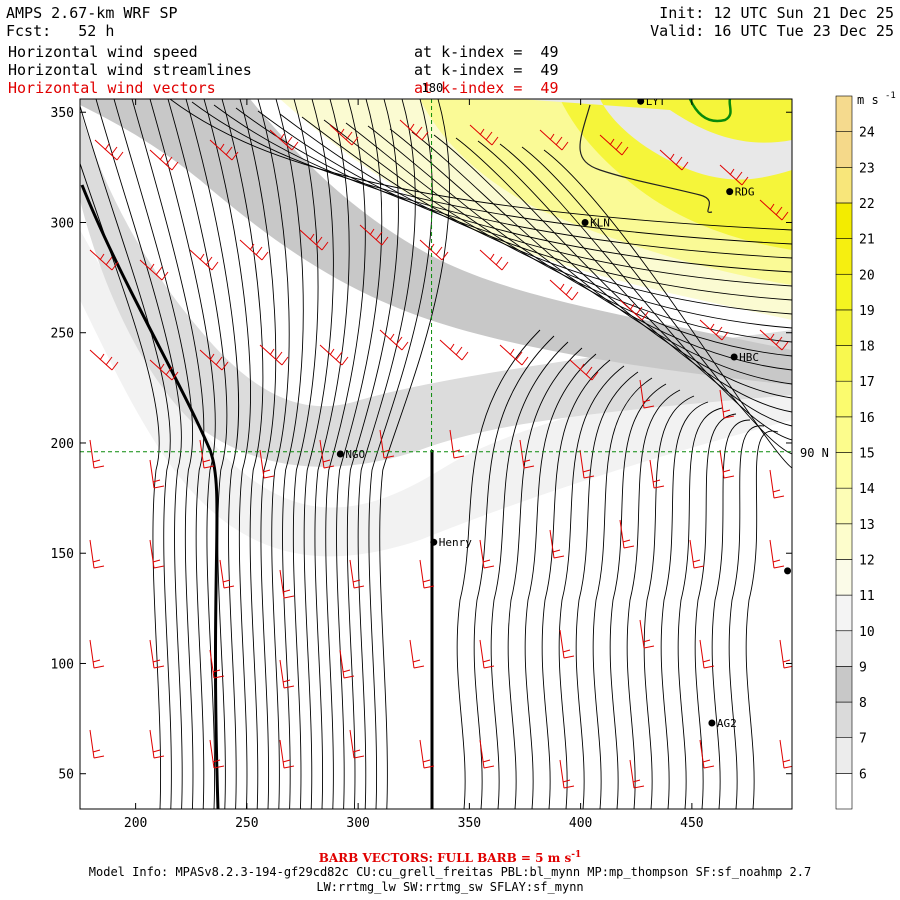  I want to click on colorbar-label: 17, so click(867, 382).